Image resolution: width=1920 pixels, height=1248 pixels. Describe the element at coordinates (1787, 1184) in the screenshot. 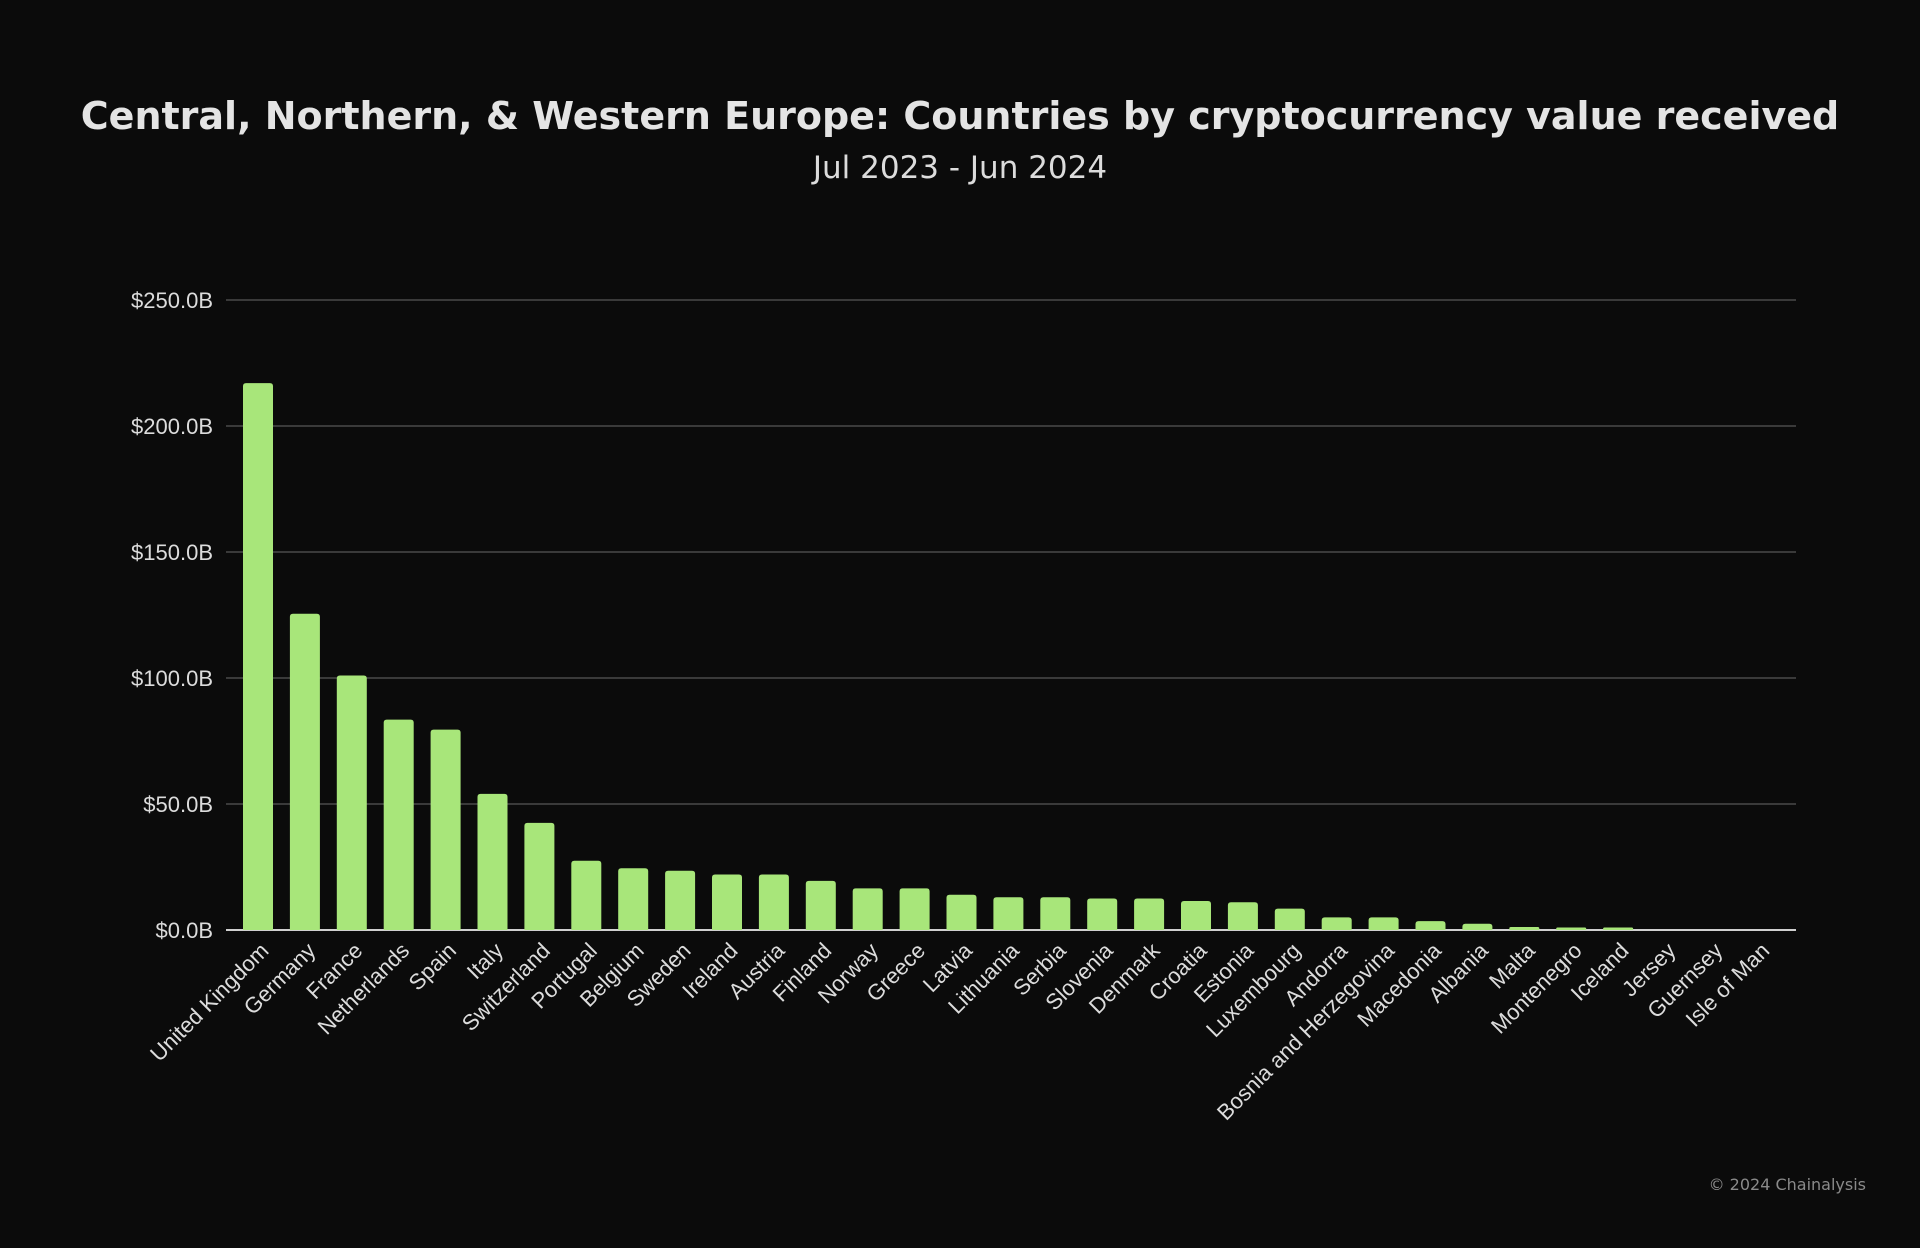

I see `copyright-text: © 2024 Chainalysis` at that location.